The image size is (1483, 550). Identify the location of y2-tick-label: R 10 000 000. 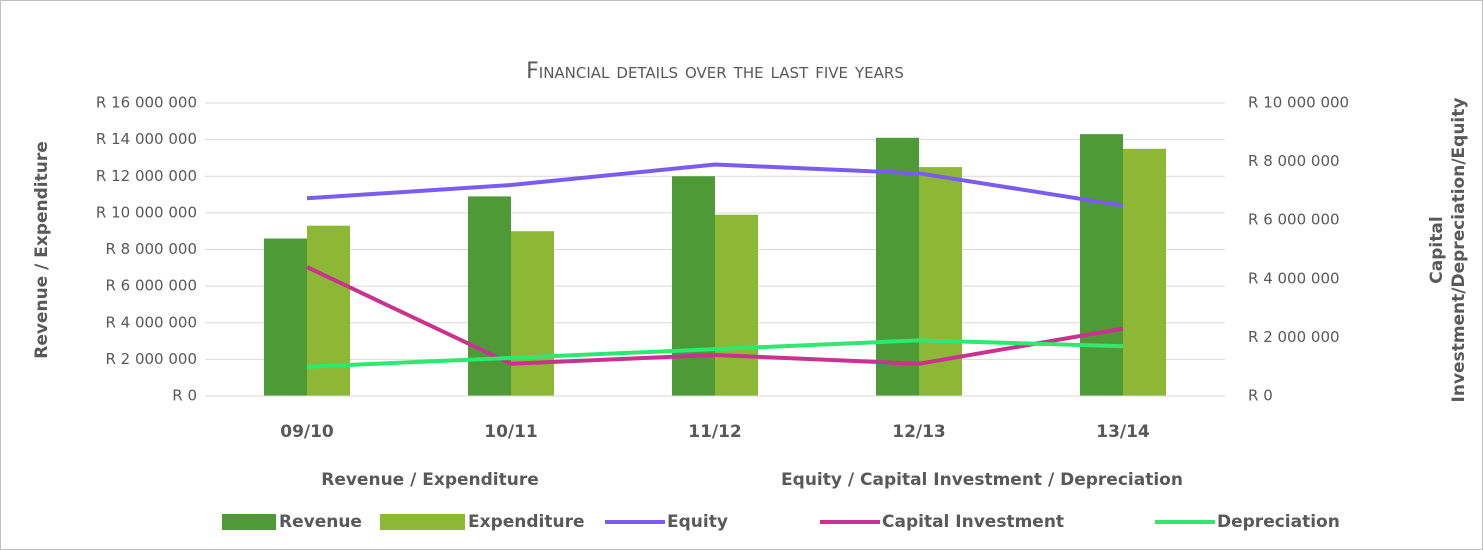
(1298, 103).